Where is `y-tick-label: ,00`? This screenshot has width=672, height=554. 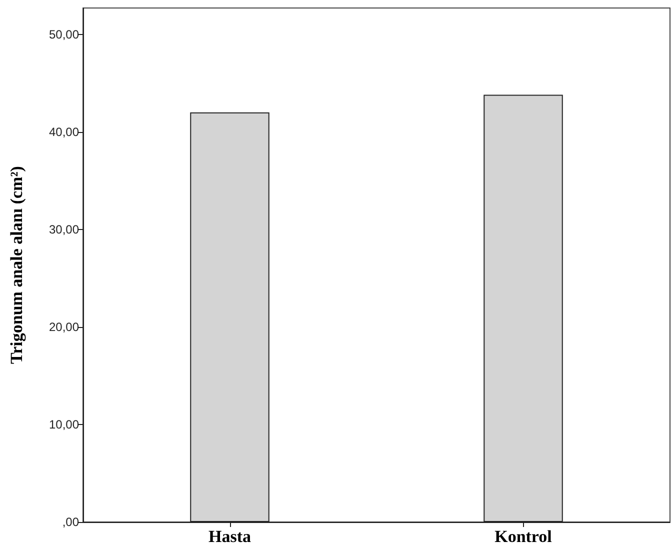
y-tick-label: ,00 is located at coordinates (71, 522).